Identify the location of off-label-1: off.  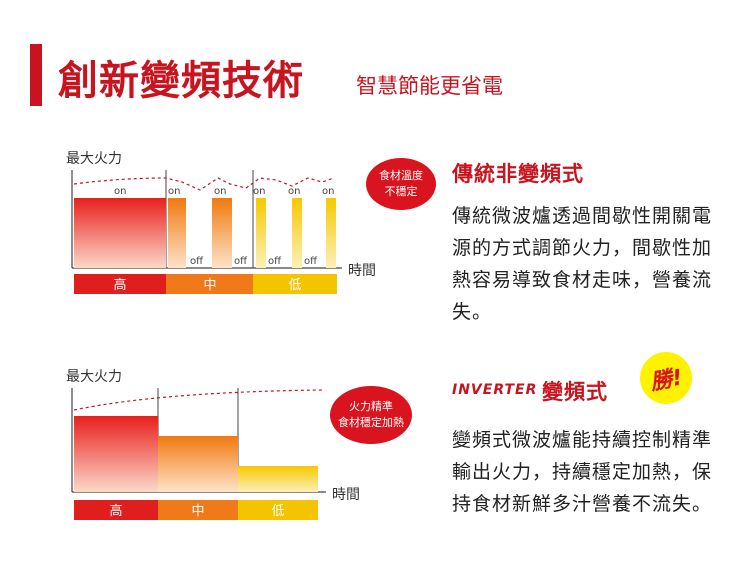
(197, 261).